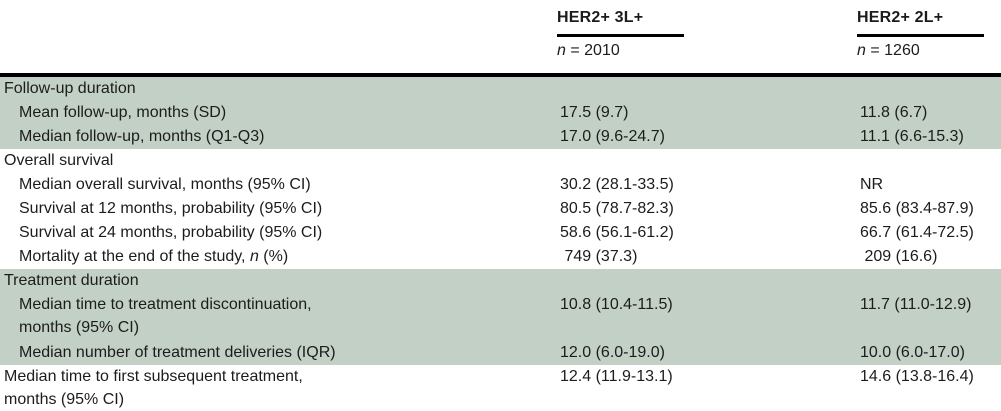 Image resolution: width=1001 pixels, height=411 pixels. Describe the element at coordinates (134, 256) in the screenshot. I see `label-text: Mortality at the end of the study,` at that location.